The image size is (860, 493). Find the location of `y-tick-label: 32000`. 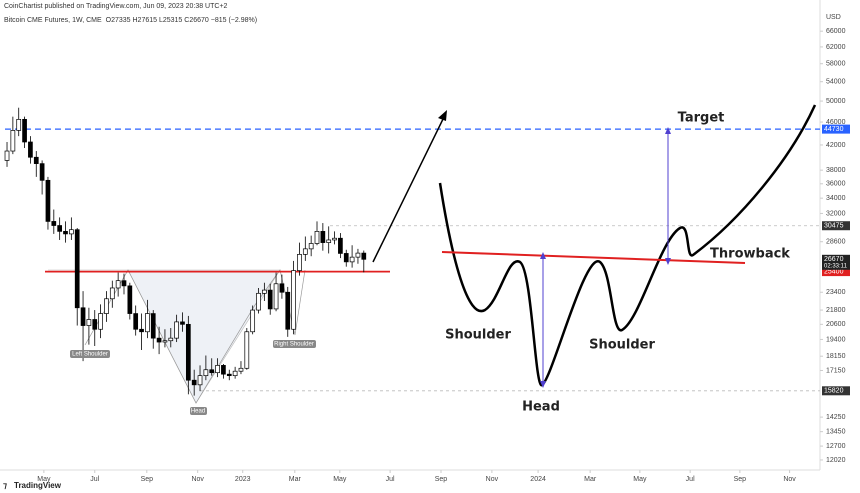

y-tick-label: 32000 is located at coordinates (836, 213).